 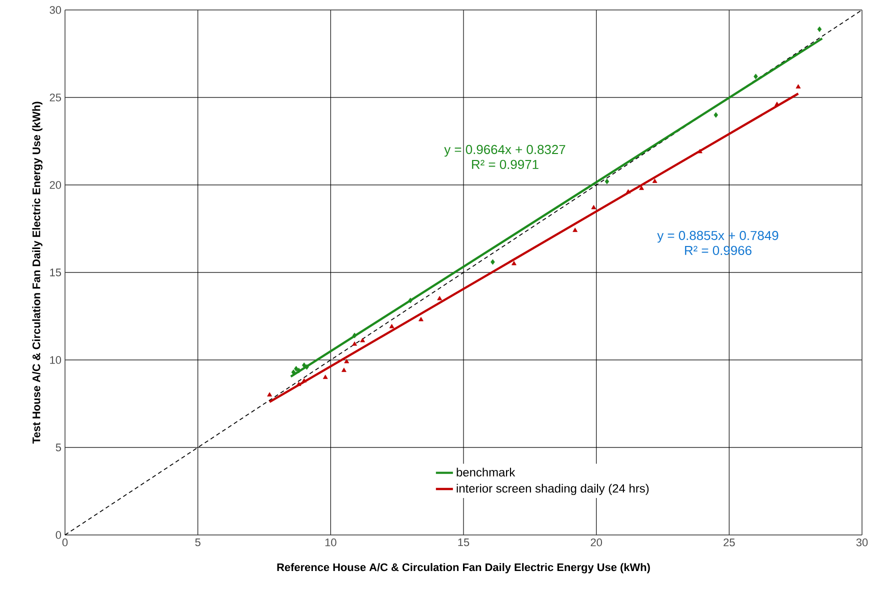 I want to click on y-tick-label: 20, so click(x=56, y=185).